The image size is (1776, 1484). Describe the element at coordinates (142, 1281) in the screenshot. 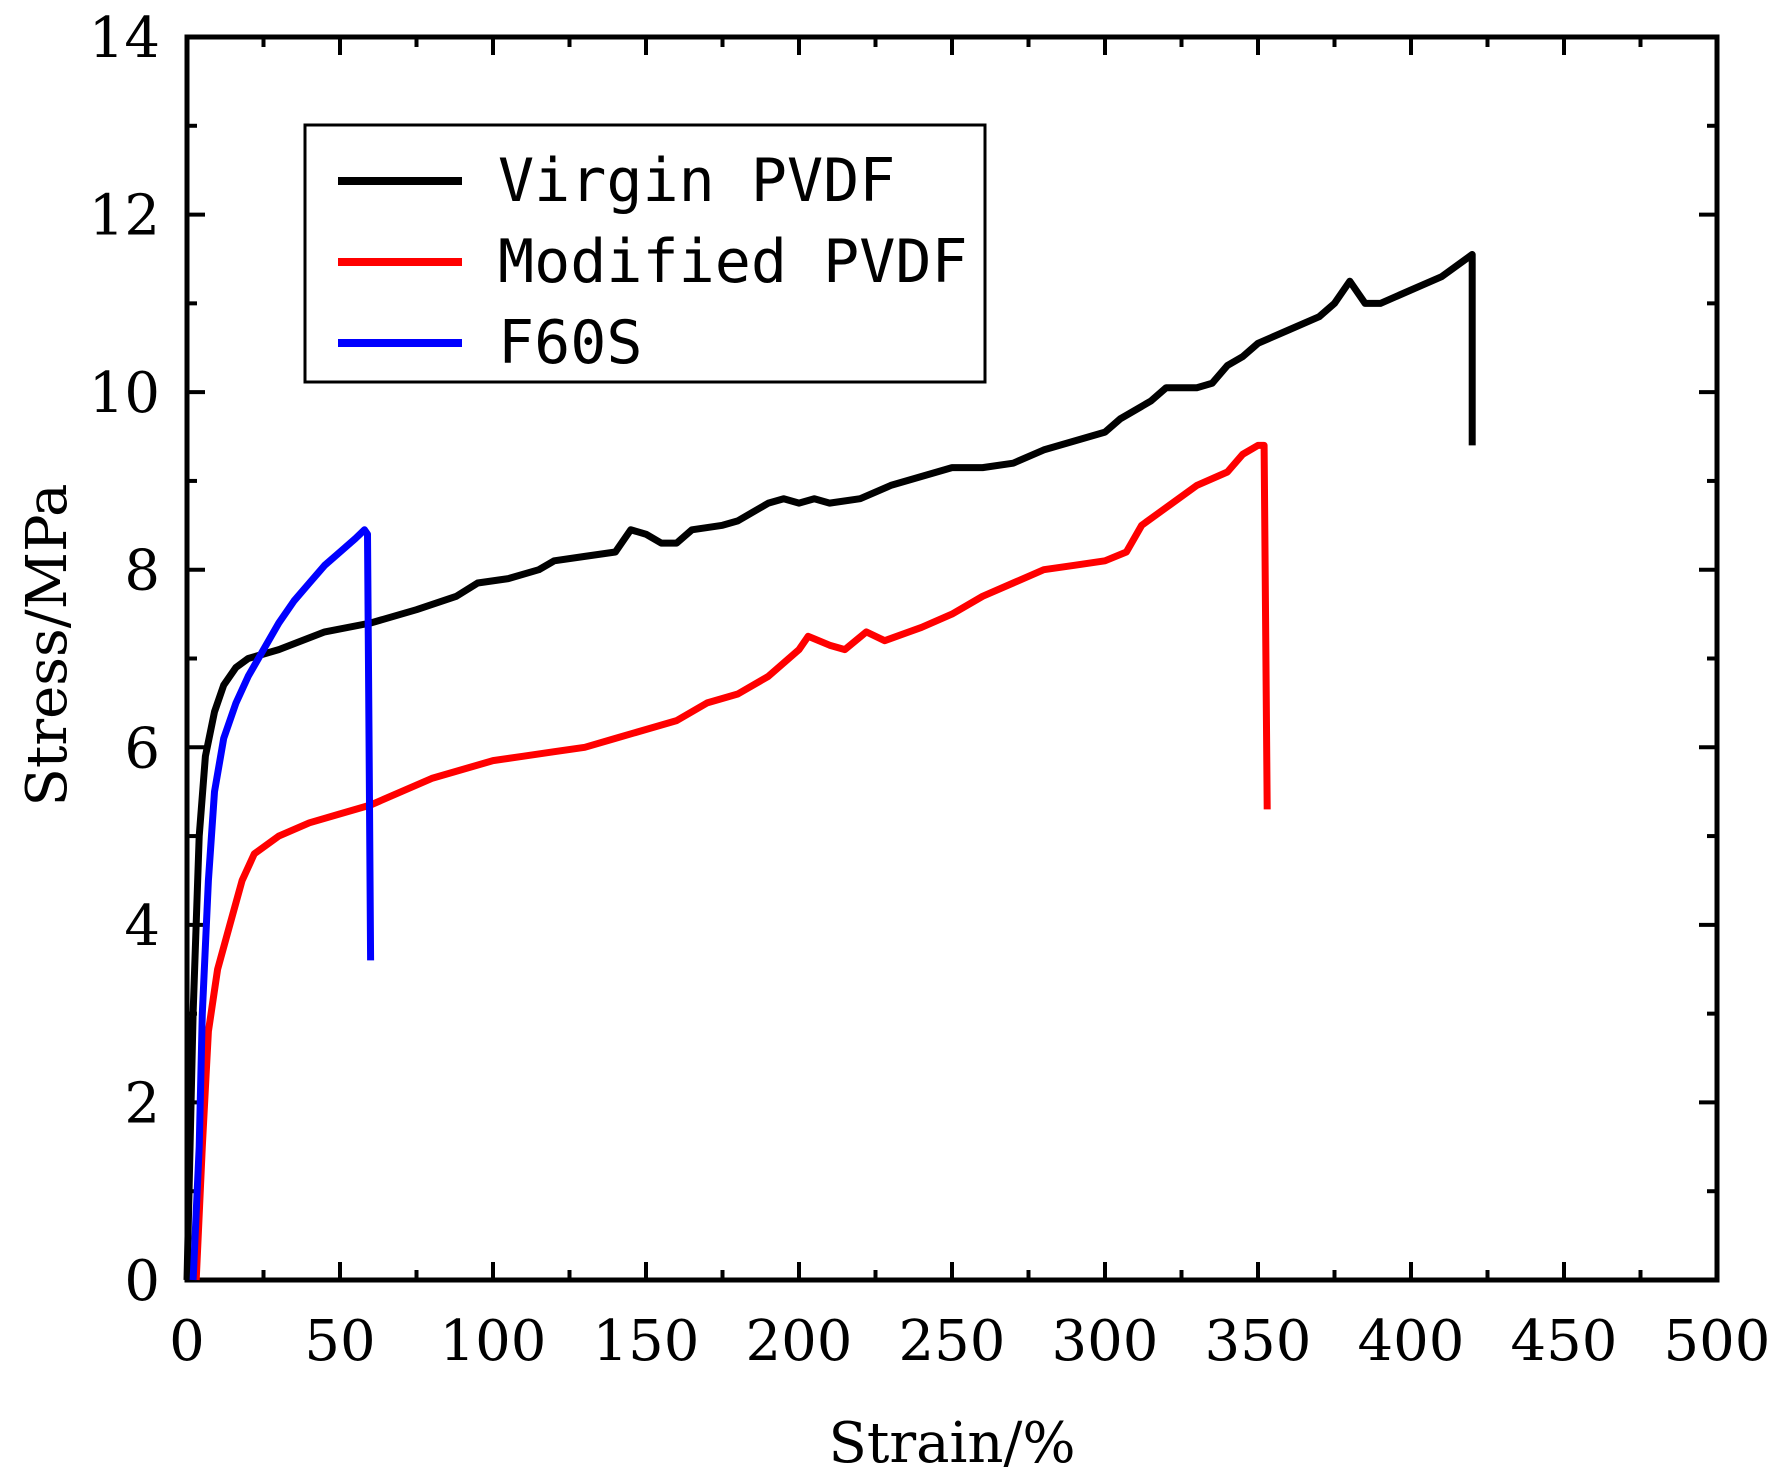

I see `y-tick-label: 0` at that location.